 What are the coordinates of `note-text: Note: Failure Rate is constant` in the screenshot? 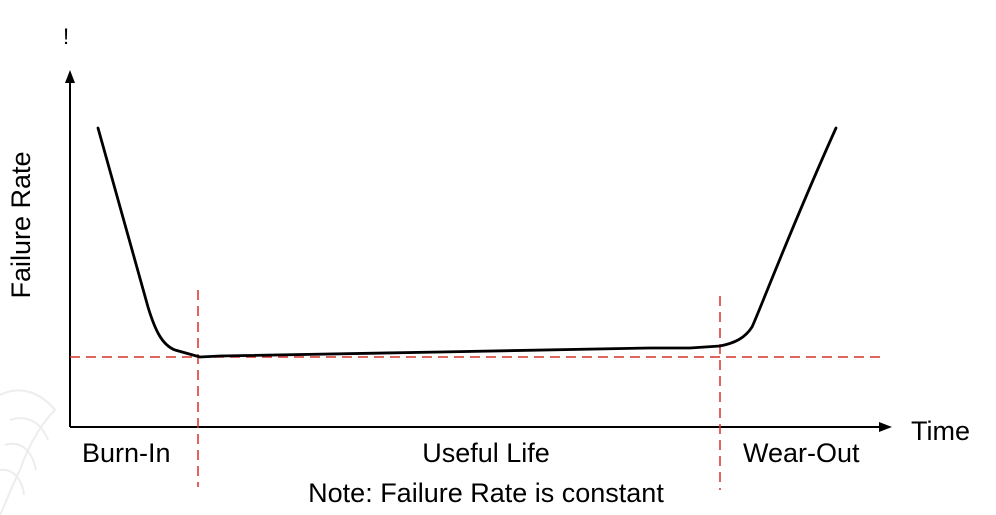 It's located at (486, 493).